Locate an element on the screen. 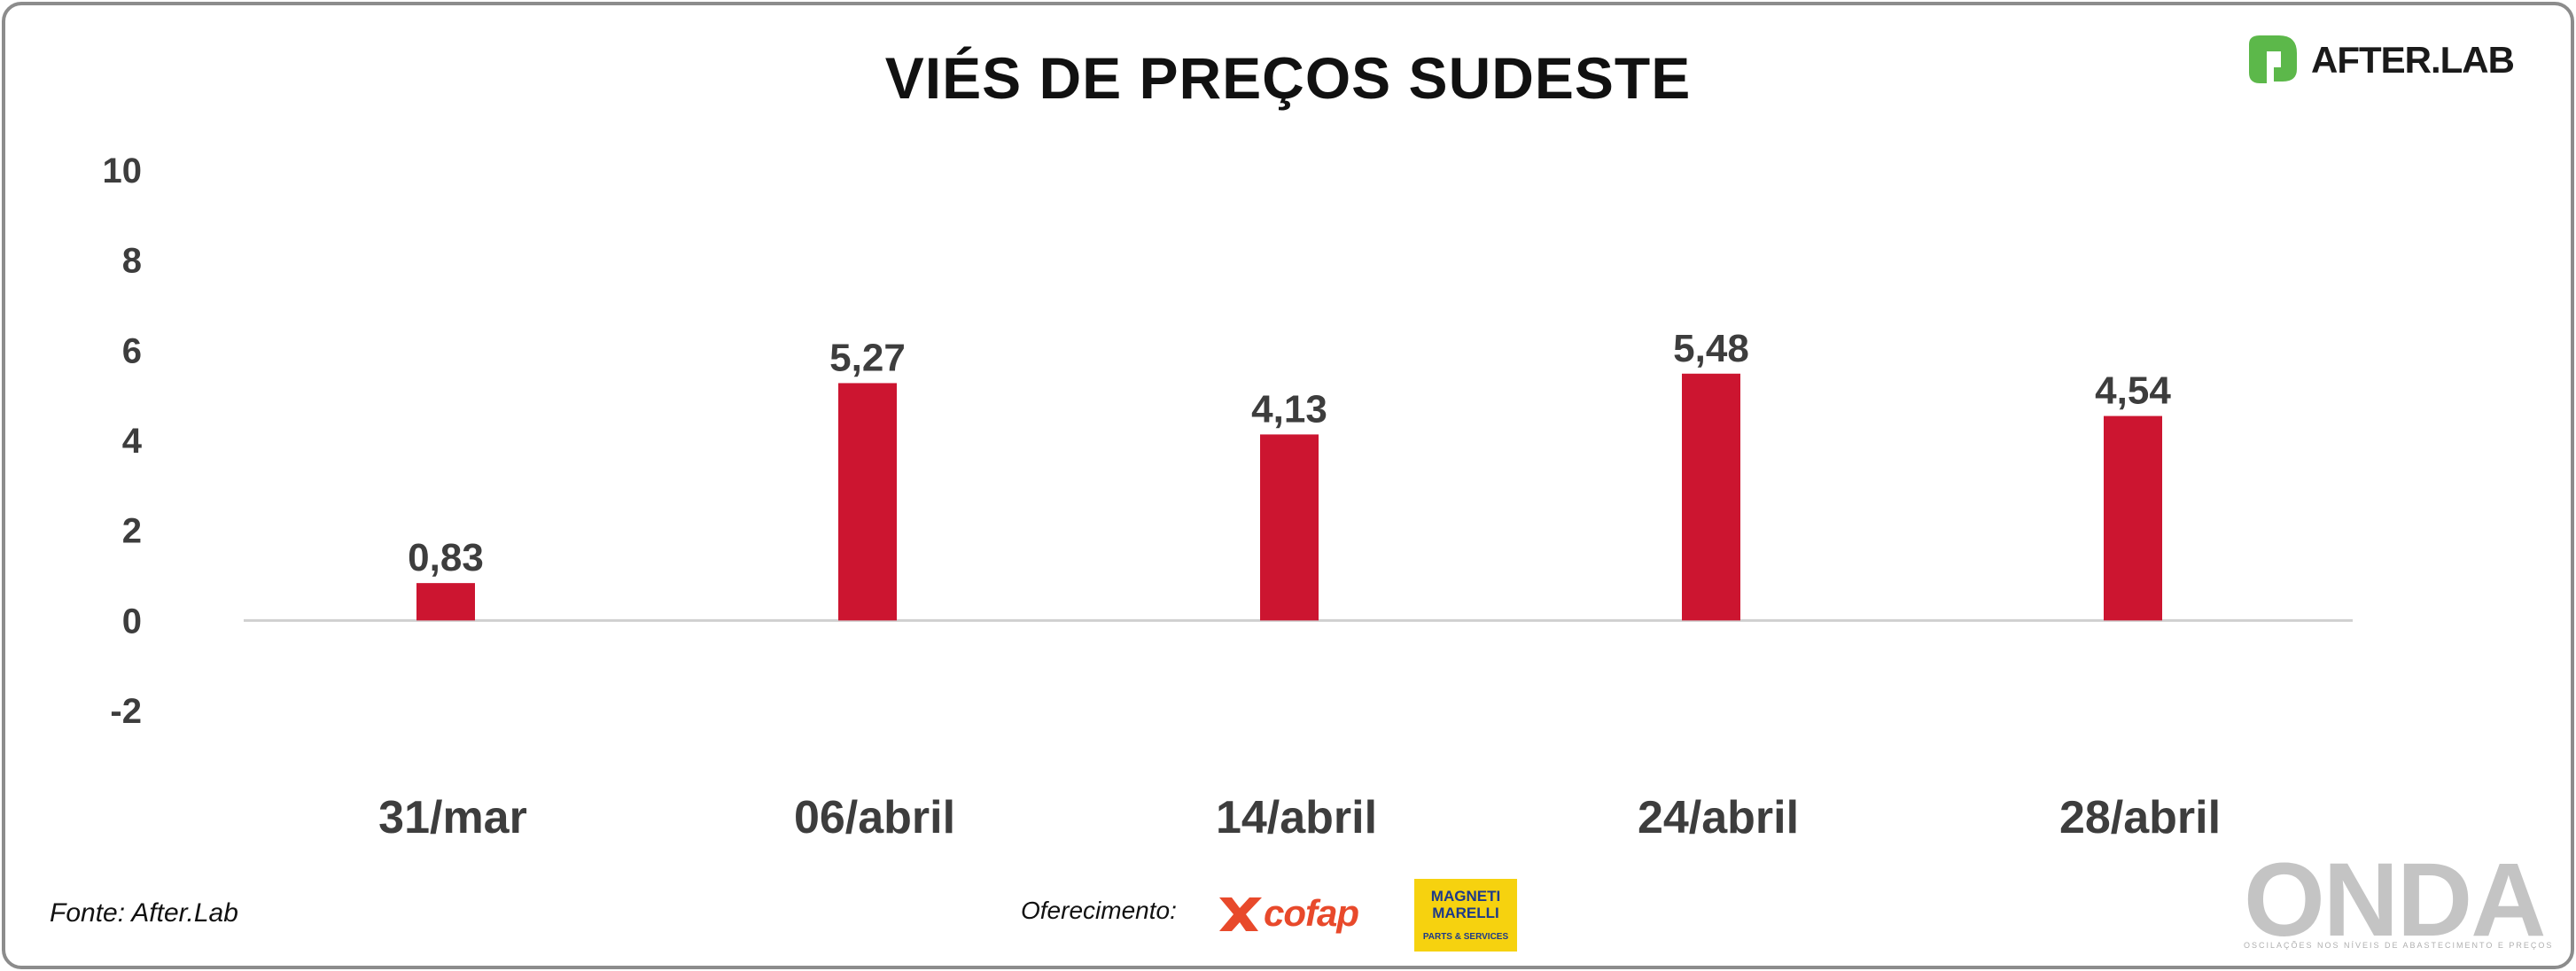 Image resolution: width=2576 pixels, height=971 pixels. sponsor-label: Oferecimento: is located at coordinates (1099, 911).